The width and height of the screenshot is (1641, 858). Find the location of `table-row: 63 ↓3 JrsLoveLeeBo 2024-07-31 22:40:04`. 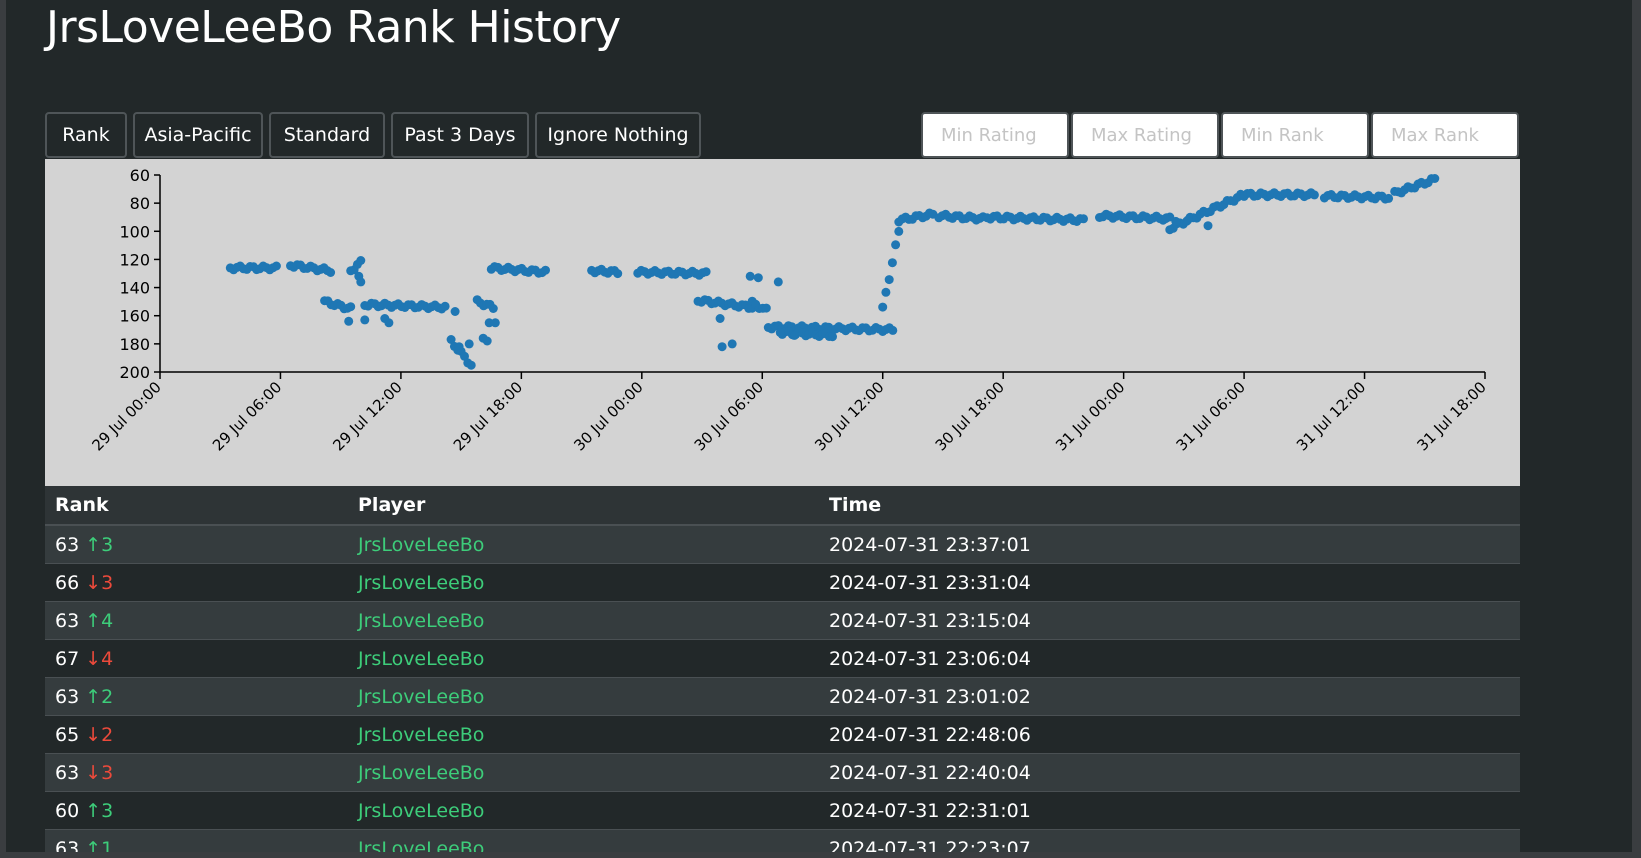

table-row: 63 ↓3 JrsLoveLeeBo 2024-07-31 22:40:04 is located at coordinates (782, 772).